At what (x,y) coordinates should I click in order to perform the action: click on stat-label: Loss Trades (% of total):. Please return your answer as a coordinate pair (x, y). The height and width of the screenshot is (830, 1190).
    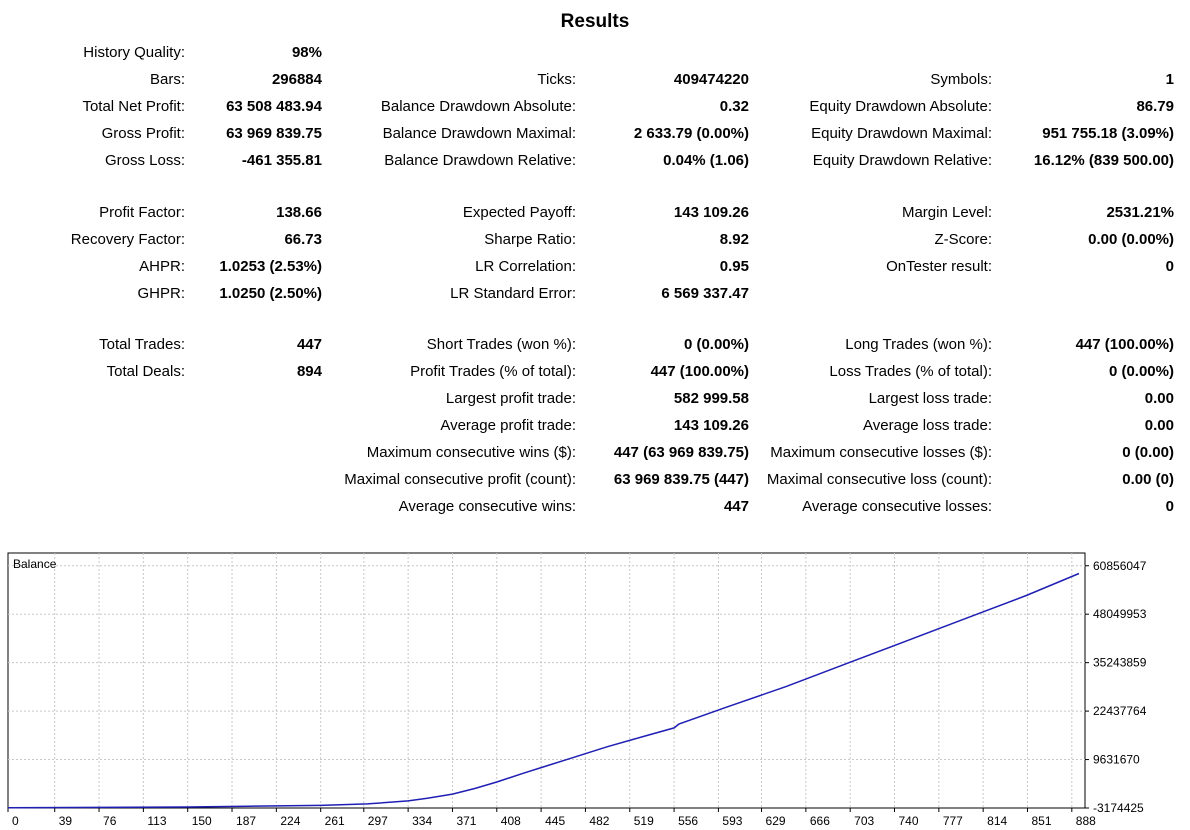
    Looking at the image, I should click on (910, 371).